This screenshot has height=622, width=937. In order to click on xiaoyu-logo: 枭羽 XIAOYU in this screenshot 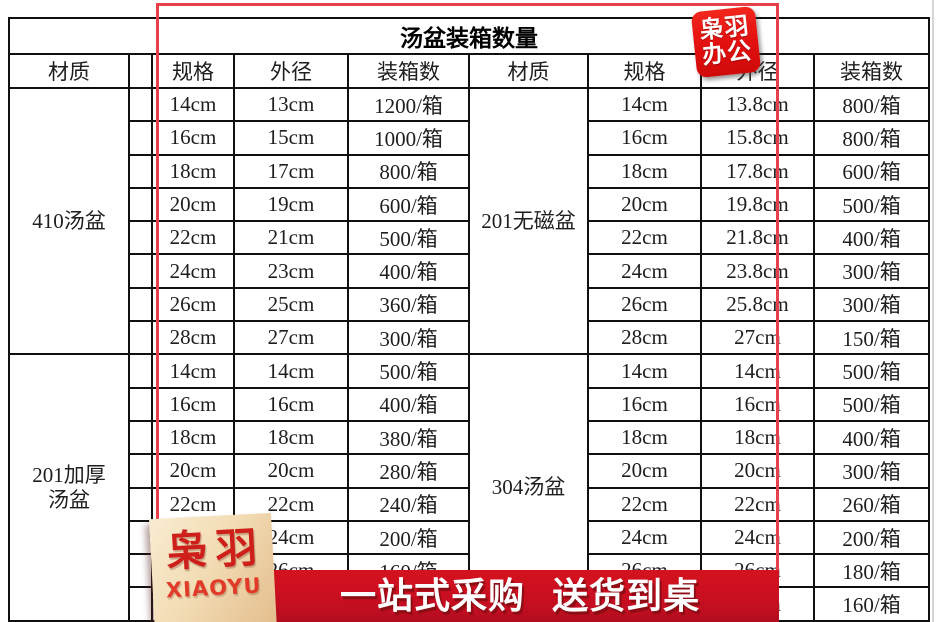, I will do `click(213, 567)`.